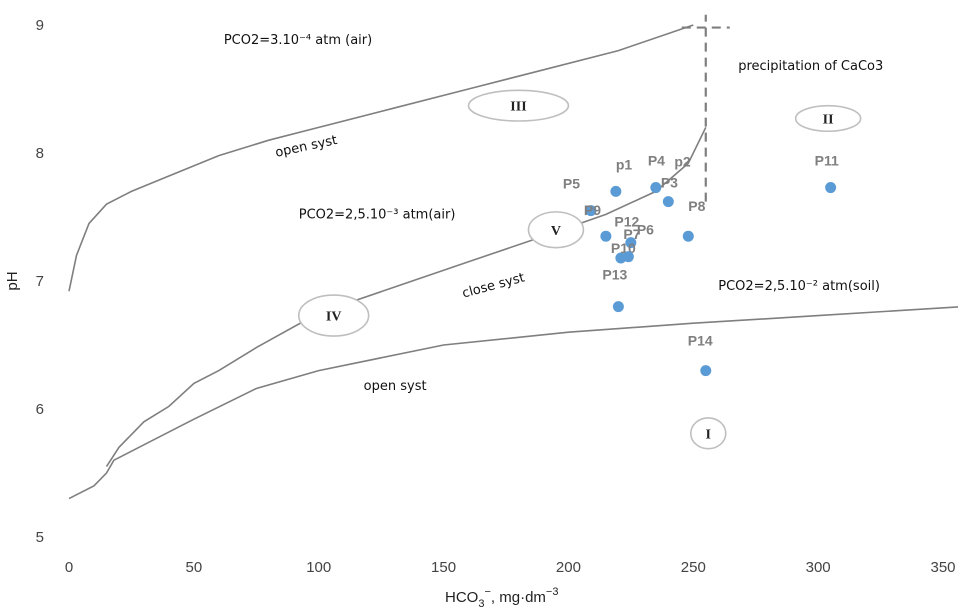  Describe the element at coordinates (688, 236) in the screenshot. I see `point-P8` at that location.